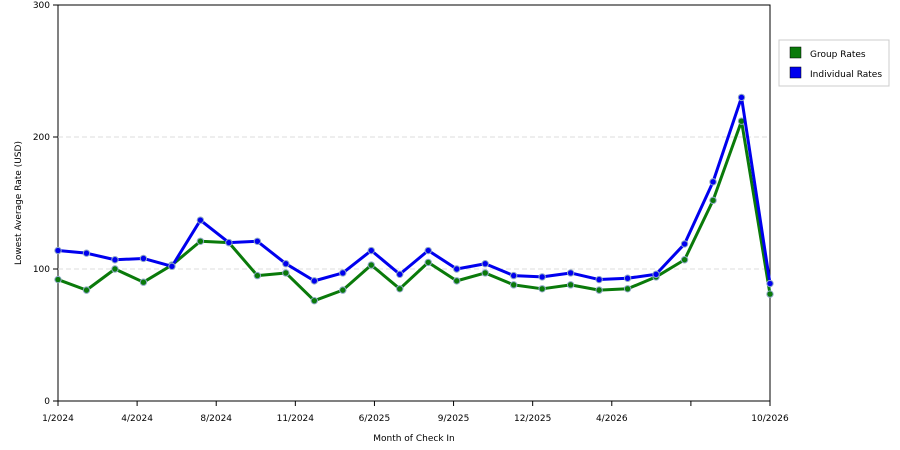  Describe the element at coordinates (795, 52) in the screenshot. I see `legend-swatch-group-rates` at that location.